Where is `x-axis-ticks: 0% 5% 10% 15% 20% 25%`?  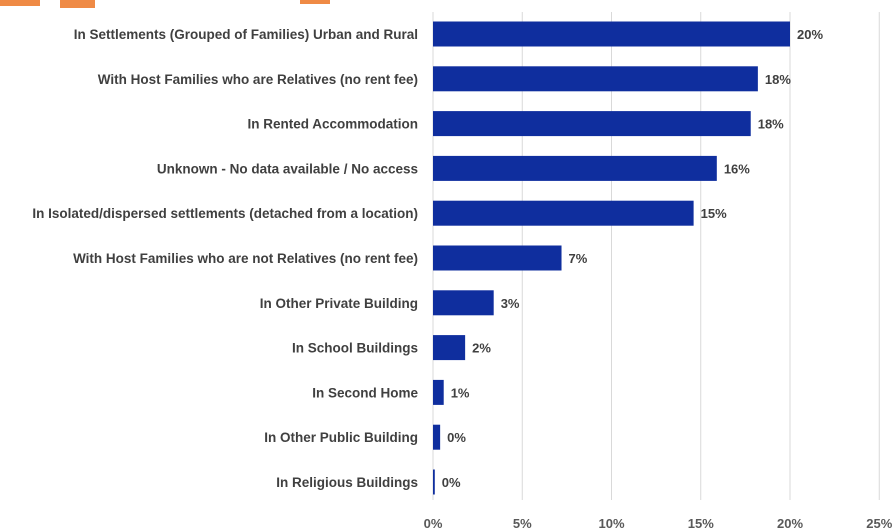
x-axis-ticks: 0% 5% 10% 15% 20% 25% is located at coordinates (658, 523).